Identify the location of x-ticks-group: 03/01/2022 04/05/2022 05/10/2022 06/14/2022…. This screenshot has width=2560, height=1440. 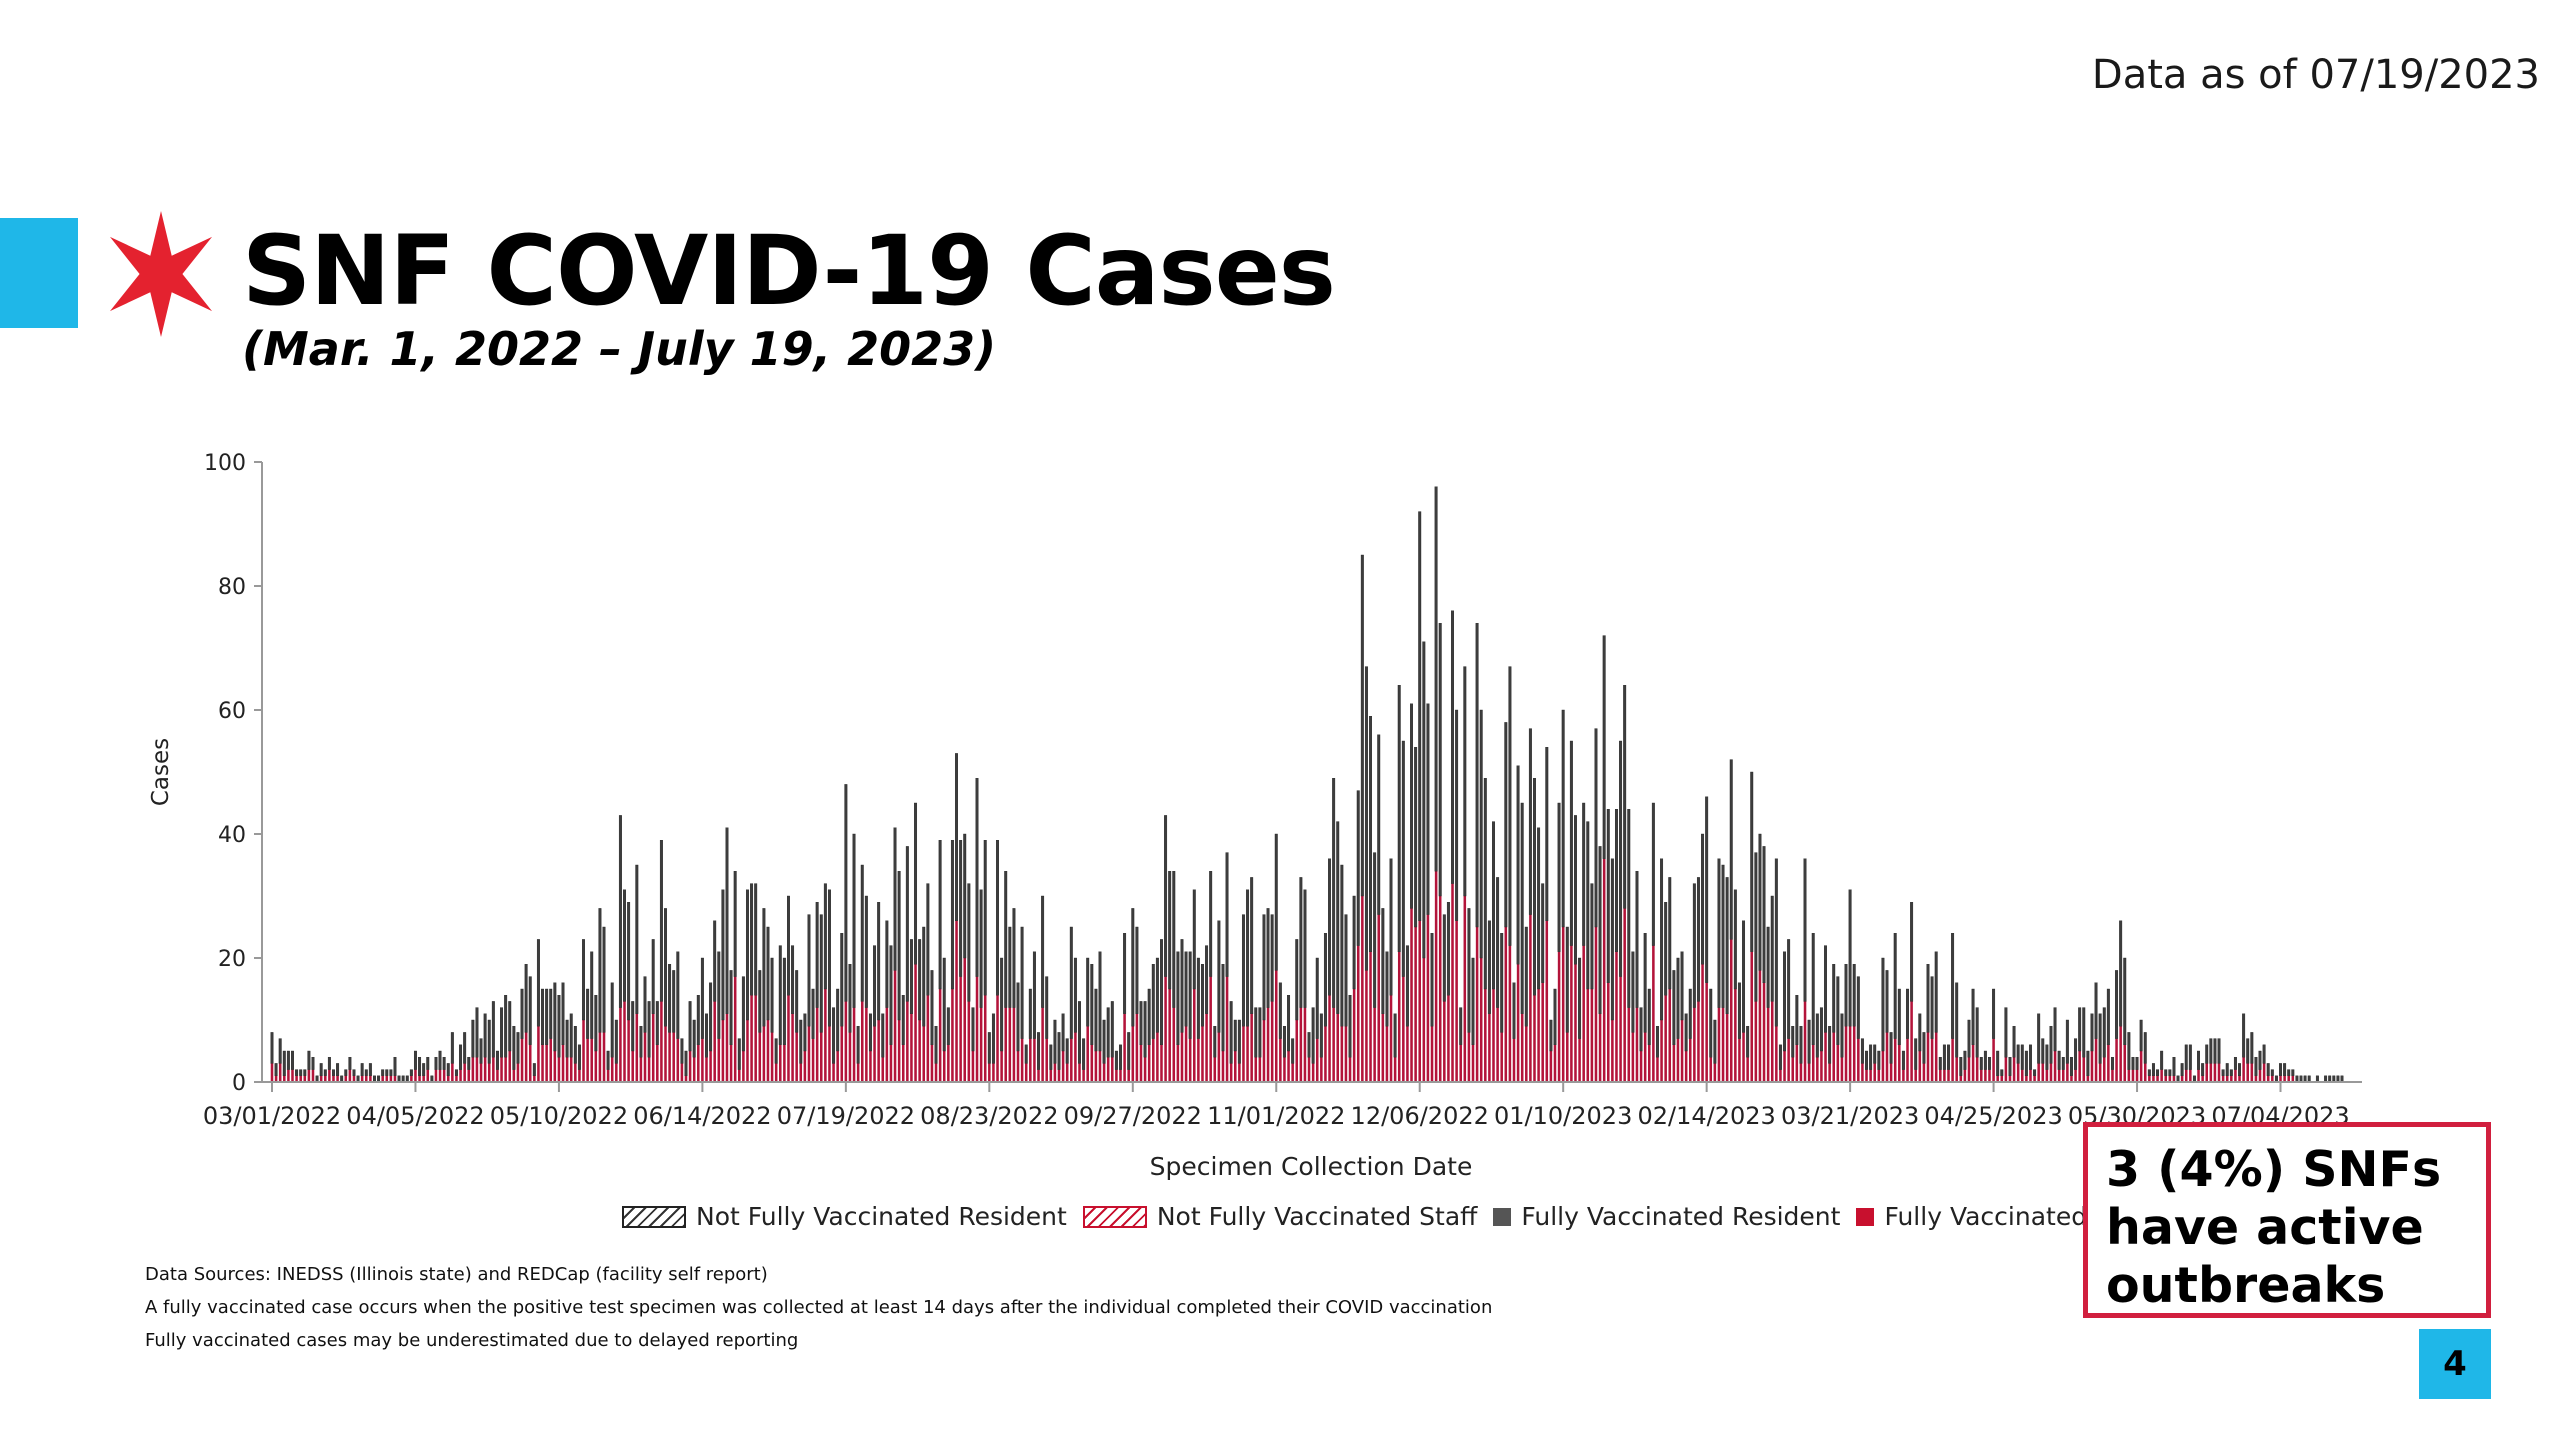
(1276, 1106).